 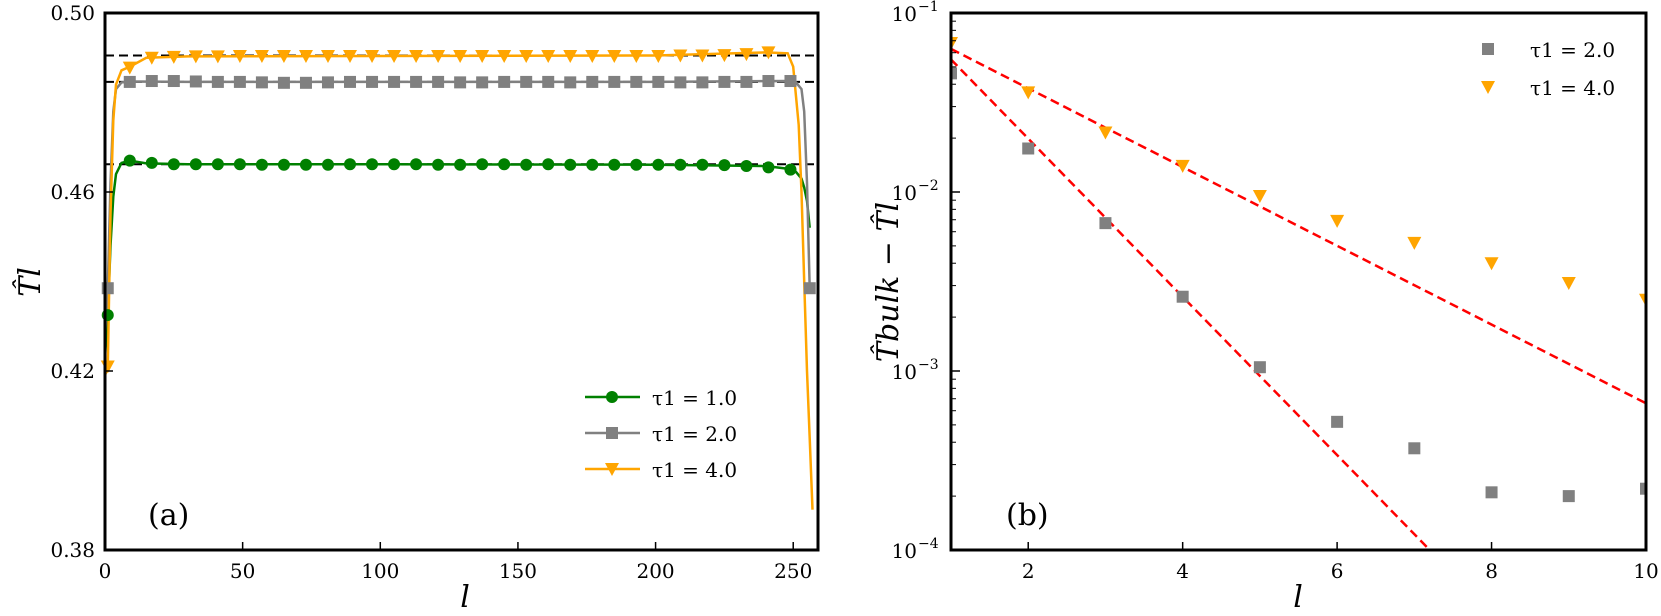 I want to click on x-tick-label: 6, so click(x=1337, y=571).